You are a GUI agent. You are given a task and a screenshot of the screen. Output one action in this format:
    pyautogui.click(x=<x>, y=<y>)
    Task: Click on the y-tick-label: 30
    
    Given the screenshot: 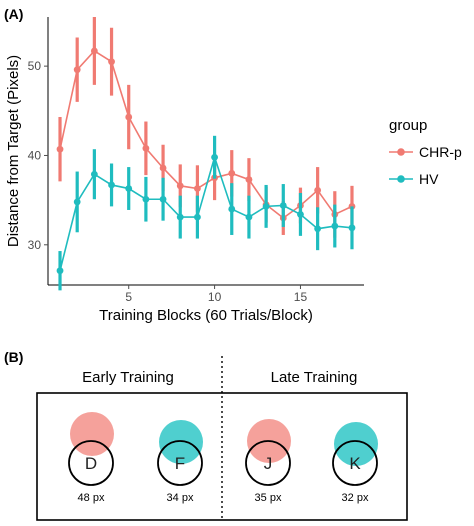 What is the action you would take?
    pyautogui.click(x=35, y=245)
    